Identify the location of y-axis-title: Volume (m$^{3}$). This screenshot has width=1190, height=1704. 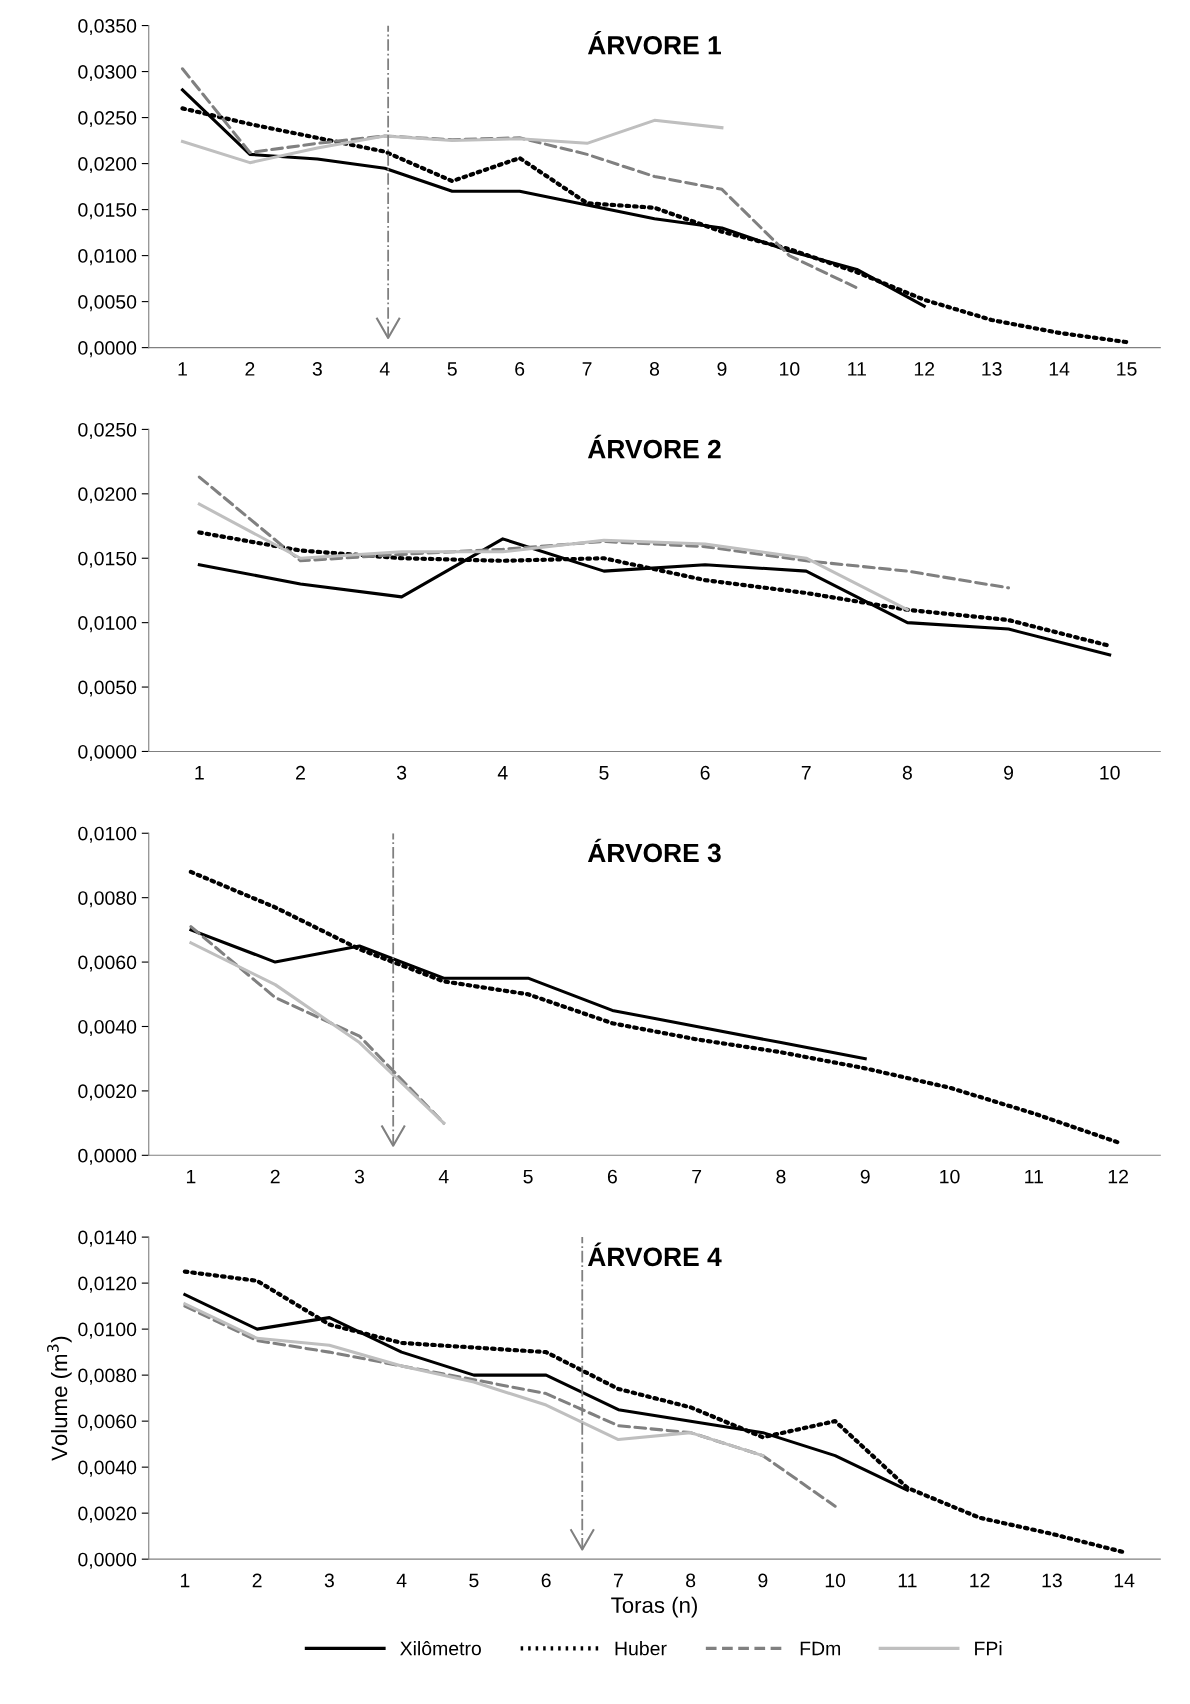
(59, 1398).